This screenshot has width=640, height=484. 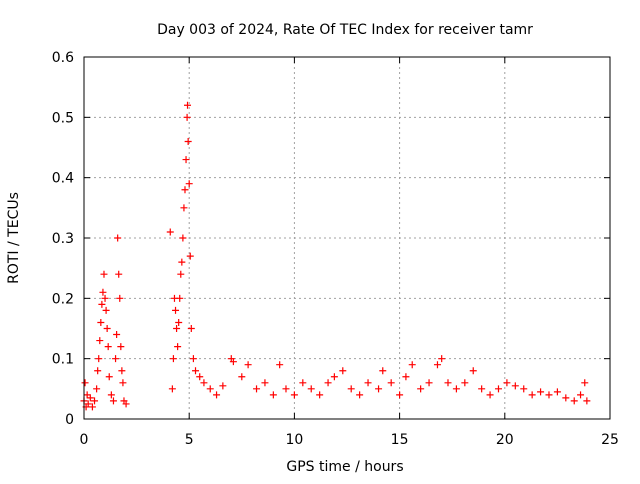 I want to click on x-tick-label: 15, so click(x=400, y=440).